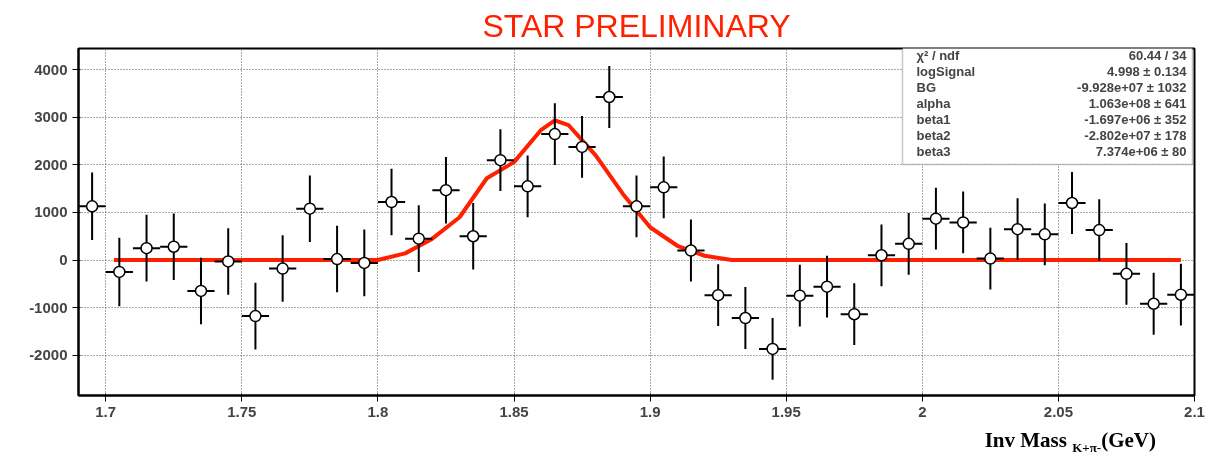 The height and width of the screenshot is (459, 1216). I want to click on annotation: -2.802e+07 ± 178, so click(1135, 135).